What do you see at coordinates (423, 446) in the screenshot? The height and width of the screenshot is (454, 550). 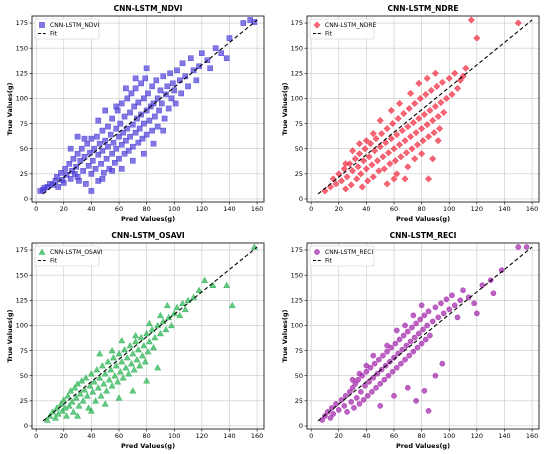 I see `x-axis-label: Pred Values(g)` at bounding box center [423, 446].